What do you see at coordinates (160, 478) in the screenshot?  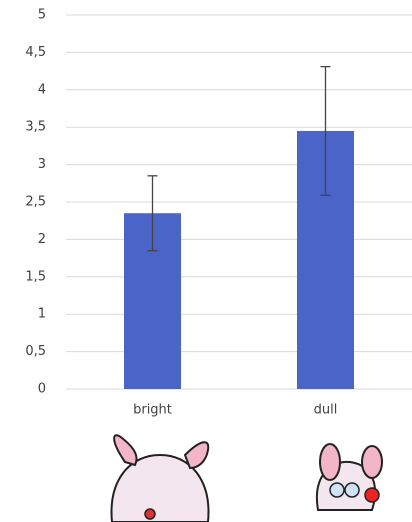 I see `bright-character` at bounding box center [160, 478].